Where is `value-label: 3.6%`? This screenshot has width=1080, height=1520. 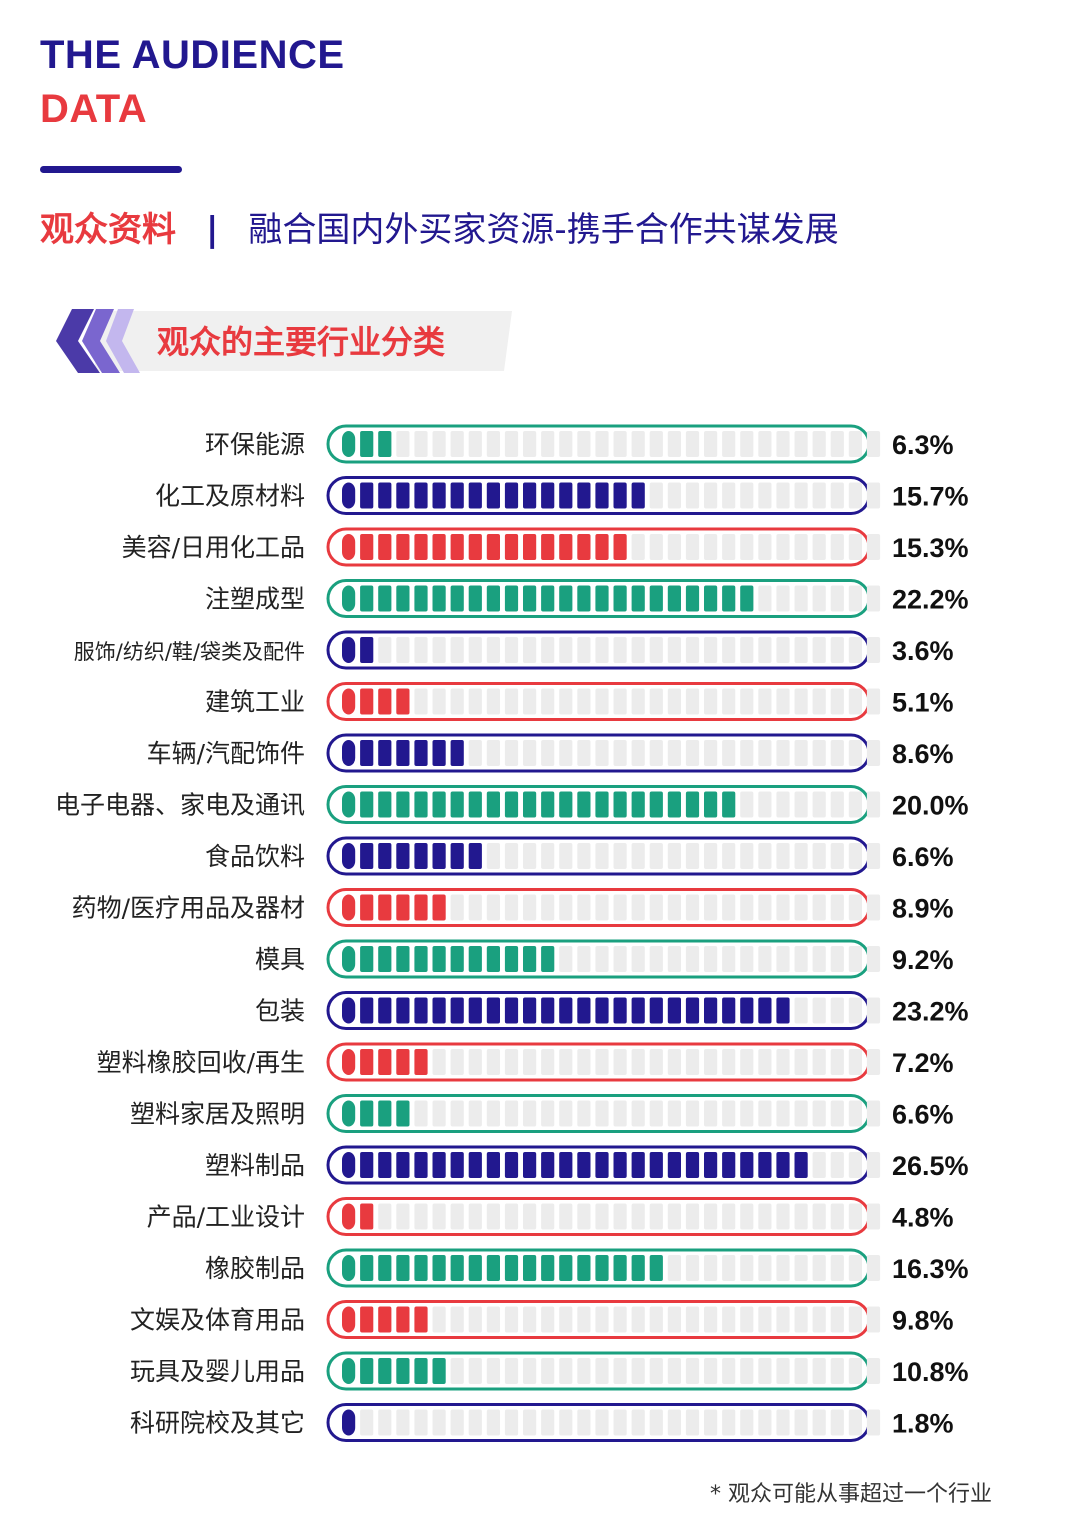 value-label: 3.6% is located at coordinates (923, 651).